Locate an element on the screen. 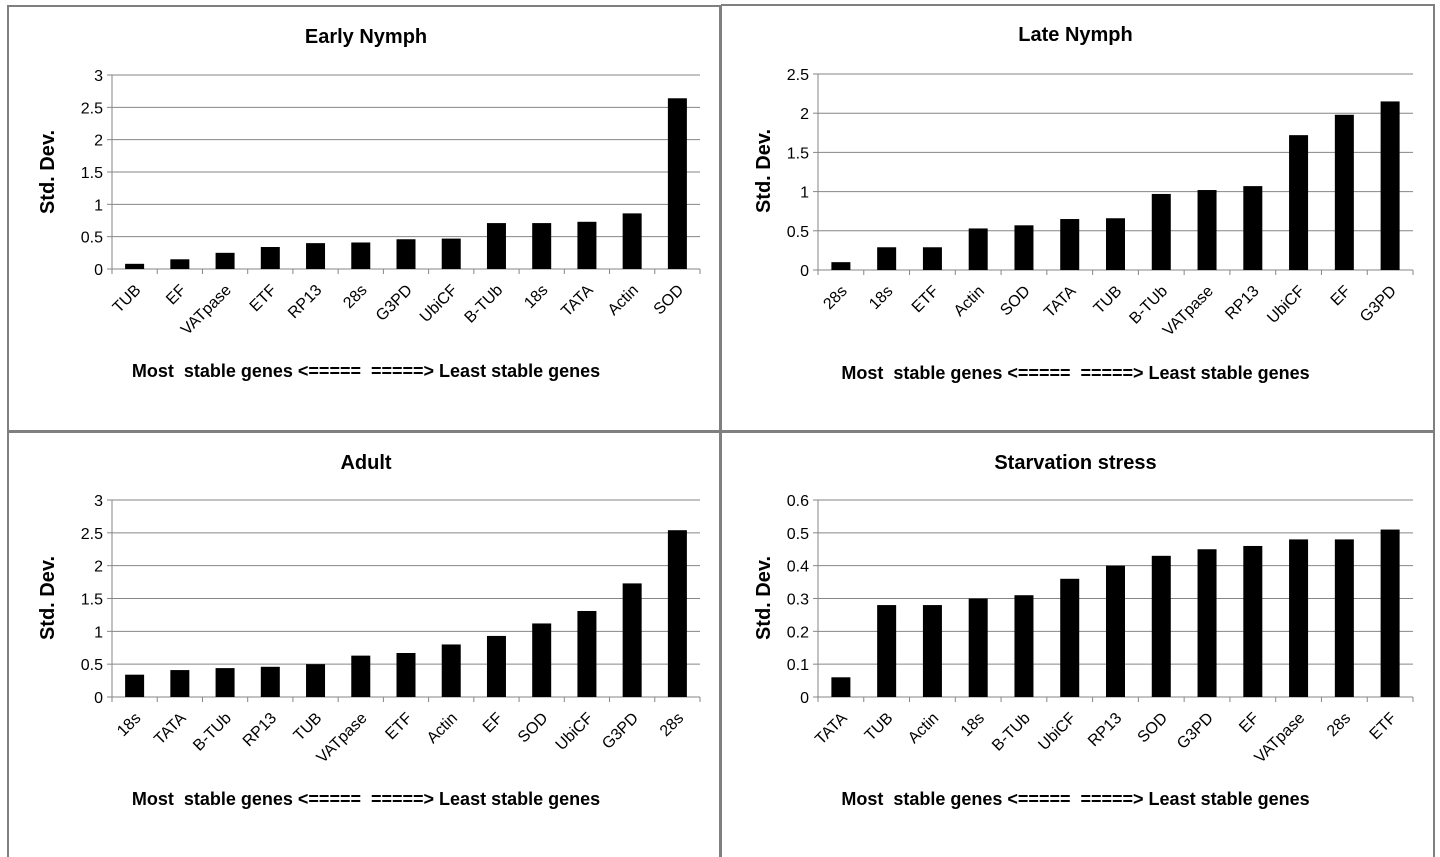  y-axis-label: Std. Dev. is located at coordinates (48, 172).